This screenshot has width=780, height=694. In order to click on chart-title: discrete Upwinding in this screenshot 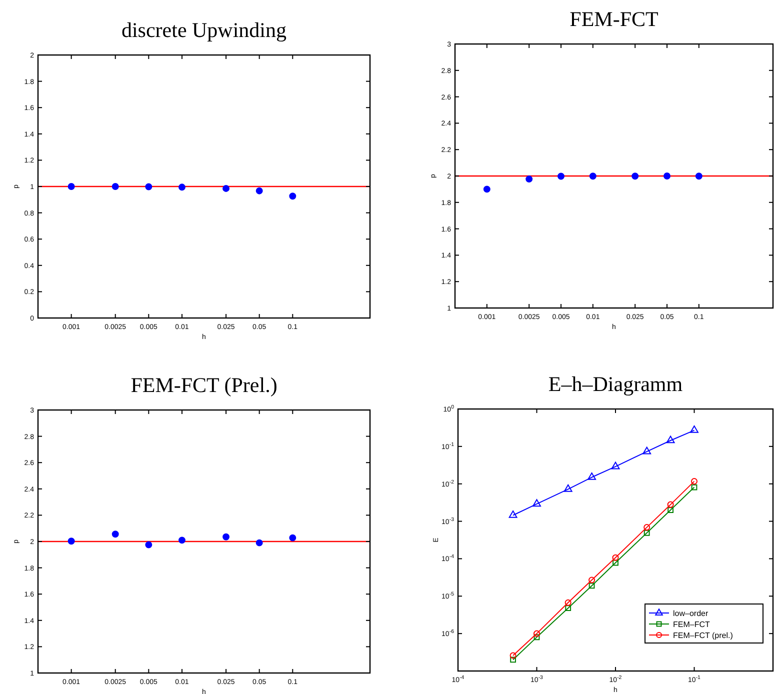, I will do `click(204, 30)`.